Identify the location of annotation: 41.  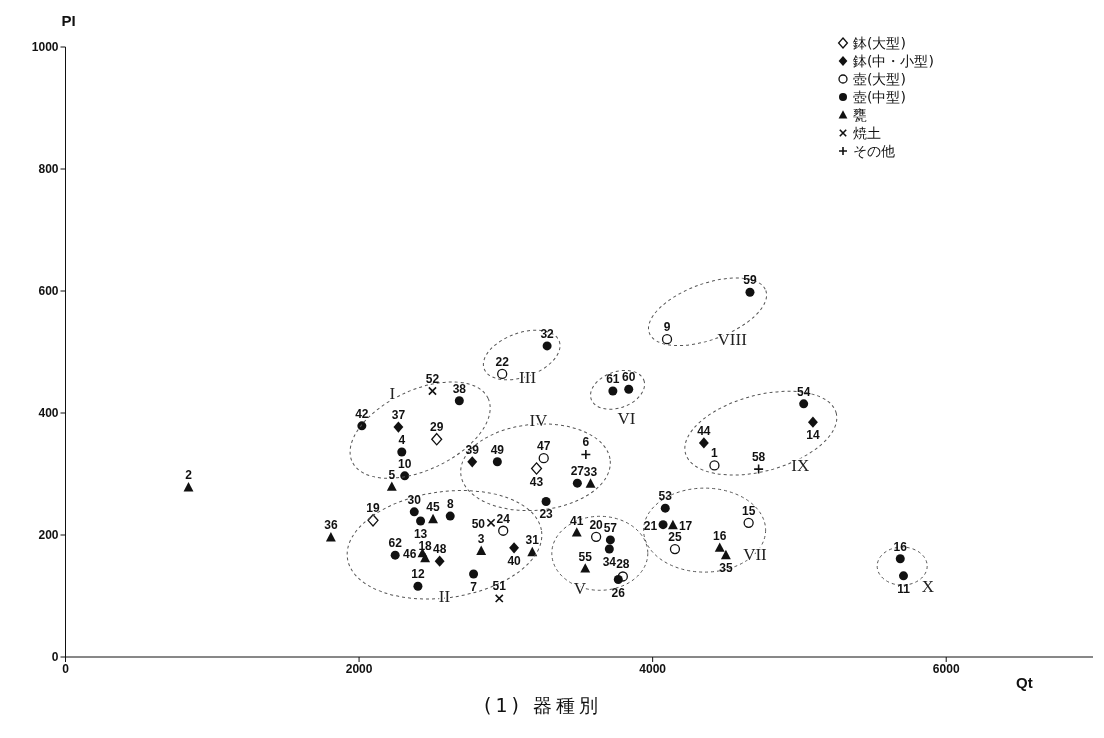
(577, 520).